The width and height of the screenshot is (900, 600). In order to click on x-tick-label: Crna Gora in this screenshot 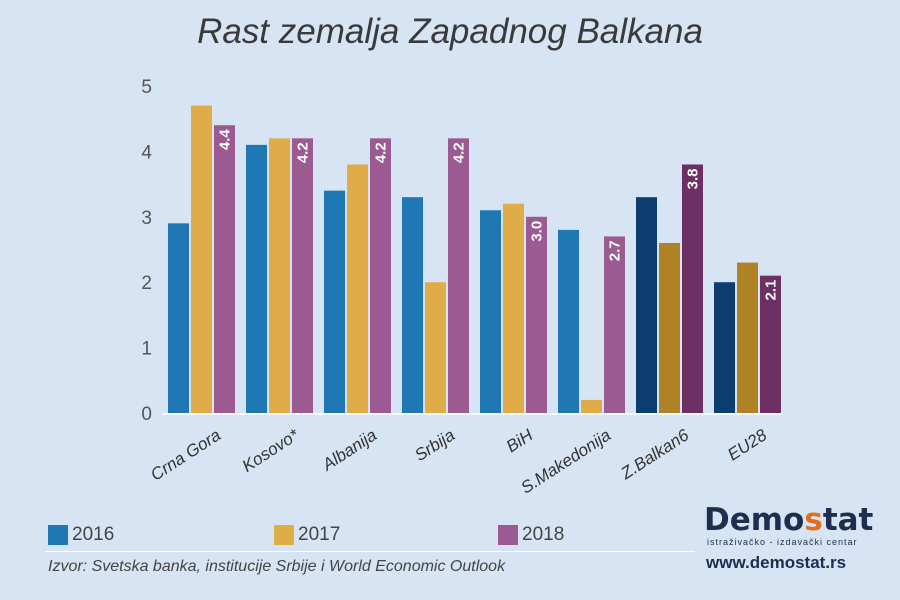, I will do `click(185, 454)`.